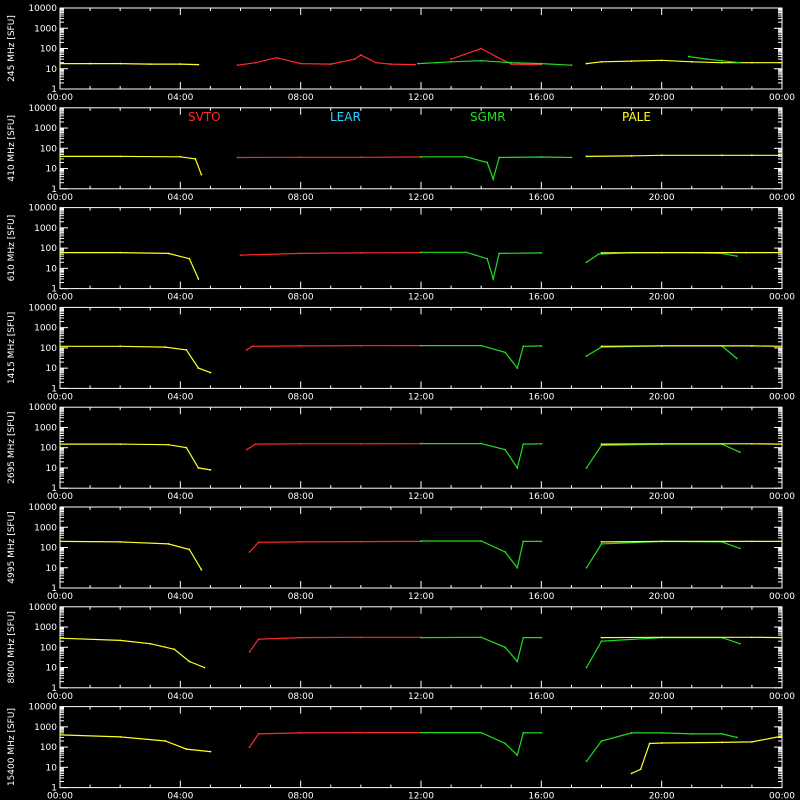  I want to click on y-axis-label: 8800 MHz [SFU], so click(12, 647).